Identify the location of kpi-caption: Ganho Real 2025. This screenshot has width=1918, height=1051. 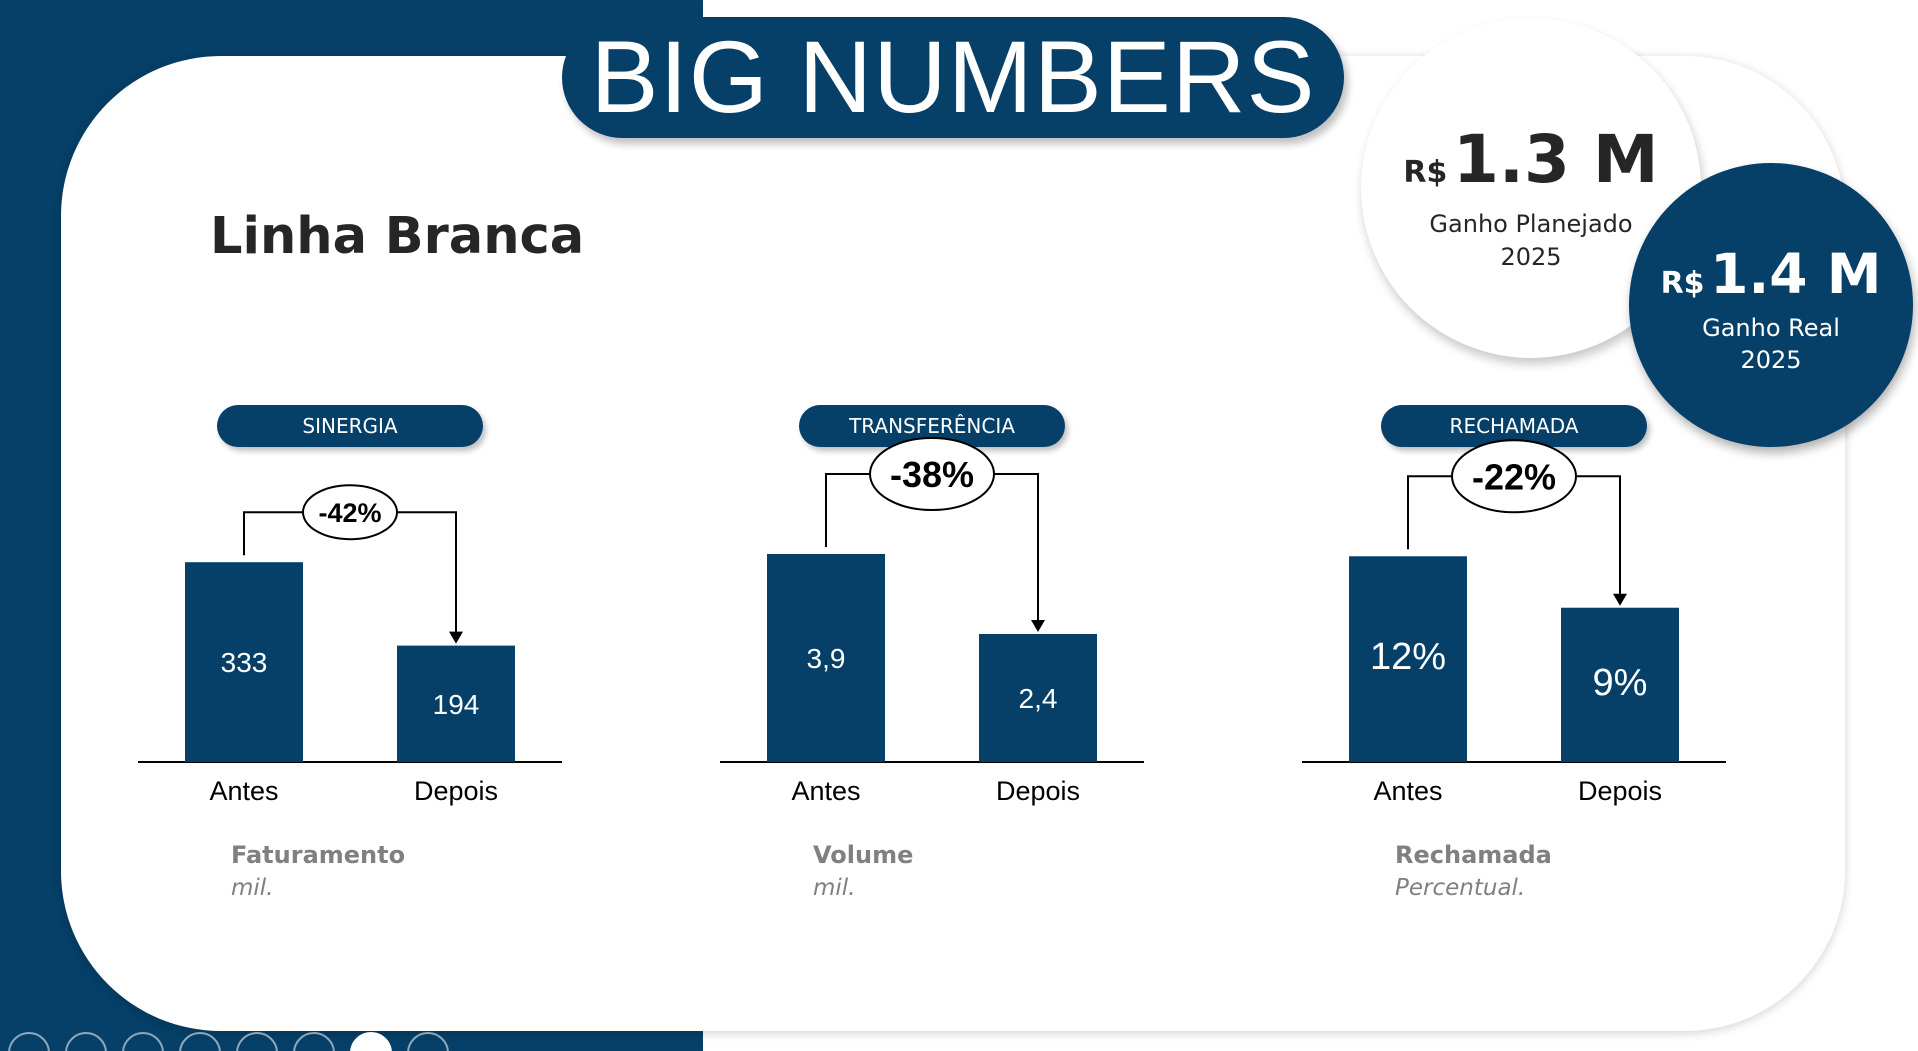
(1771, 344).